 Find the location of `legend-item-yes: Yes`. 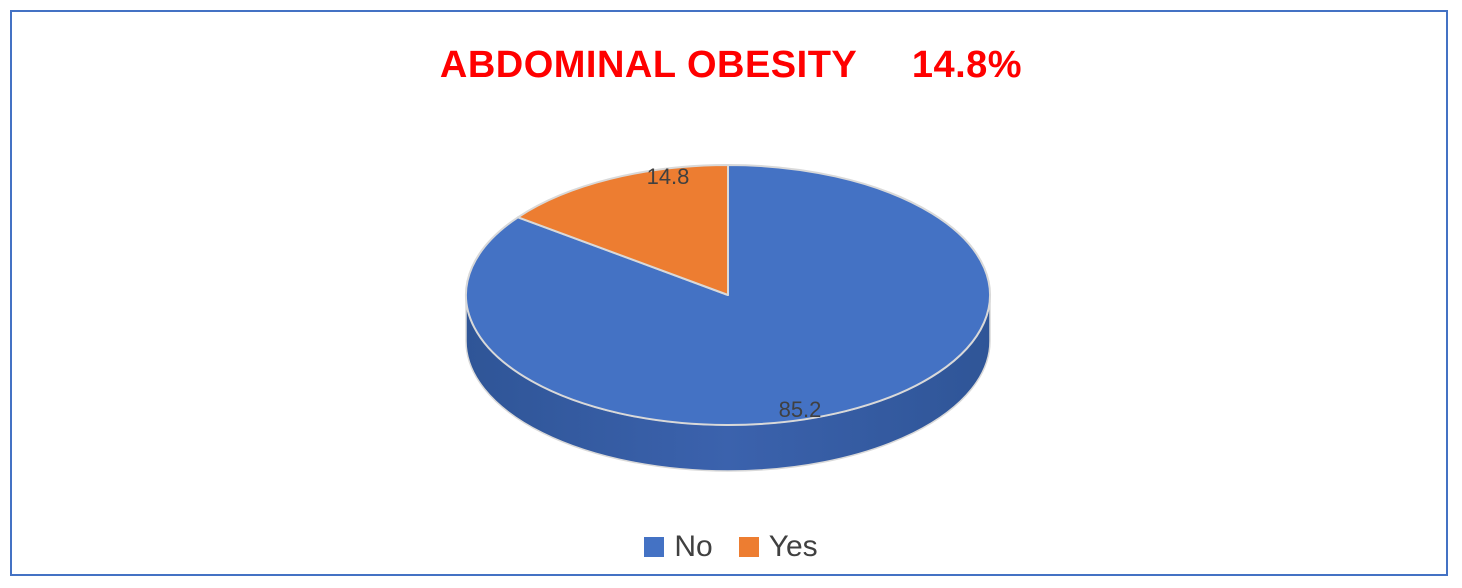

legend-item-yes: Yes is located at coordinates (778, 547).